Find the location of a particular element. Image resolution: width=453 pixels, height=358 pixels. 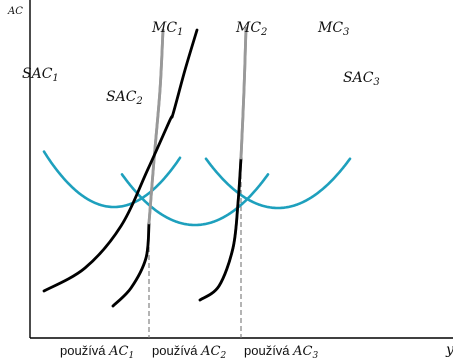

sac3-curve is located at coordinates (278, 183).